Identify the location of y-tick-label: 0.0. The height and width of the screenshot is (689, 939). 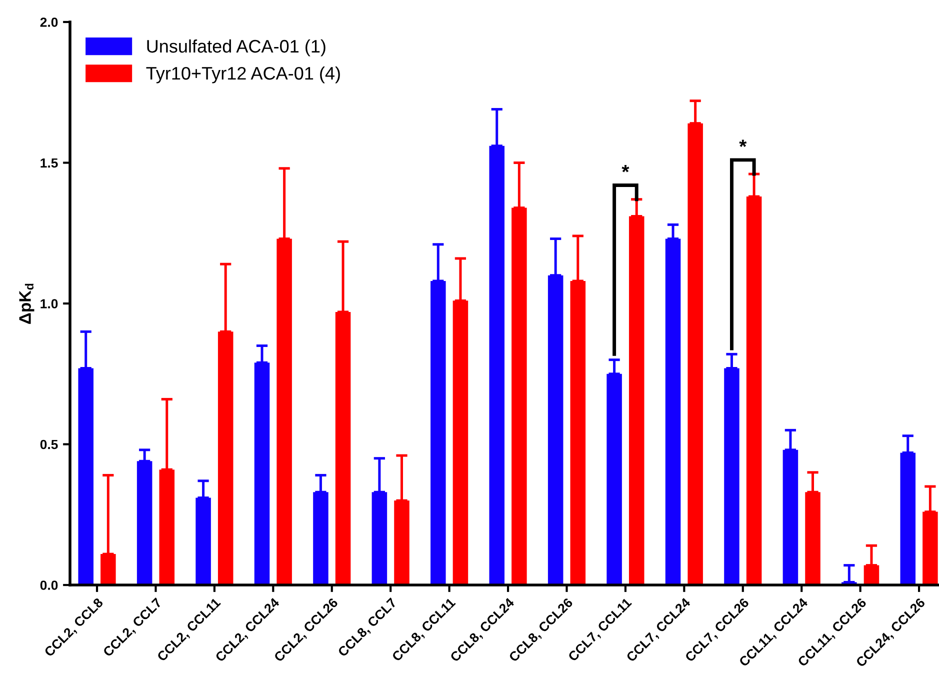
(49, 585).